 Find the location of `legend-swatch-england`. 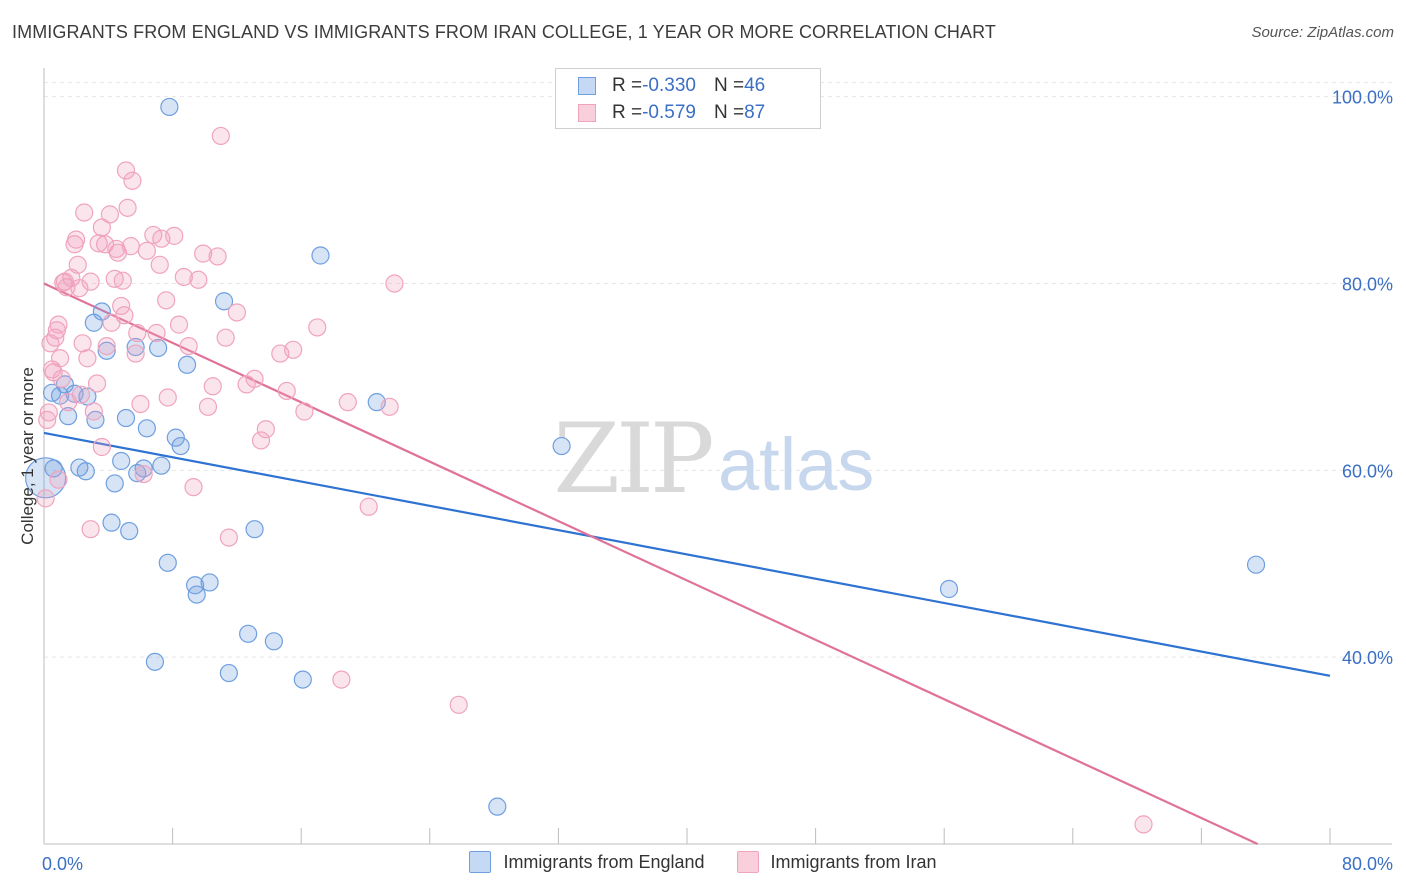

legend-swatch-england is located at coordinates (587, 86).